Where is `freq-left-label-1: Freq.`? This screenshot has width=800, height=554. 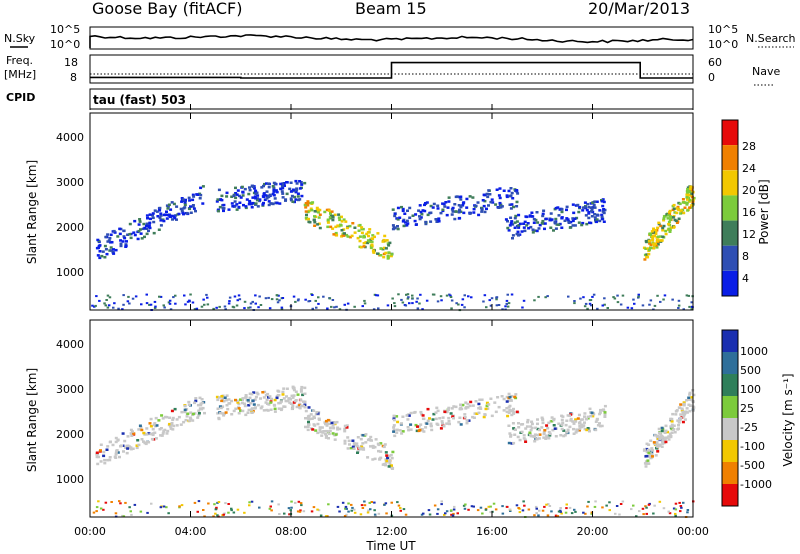 freq-left-label-1: Freq. is located at coordinates (19, 60).